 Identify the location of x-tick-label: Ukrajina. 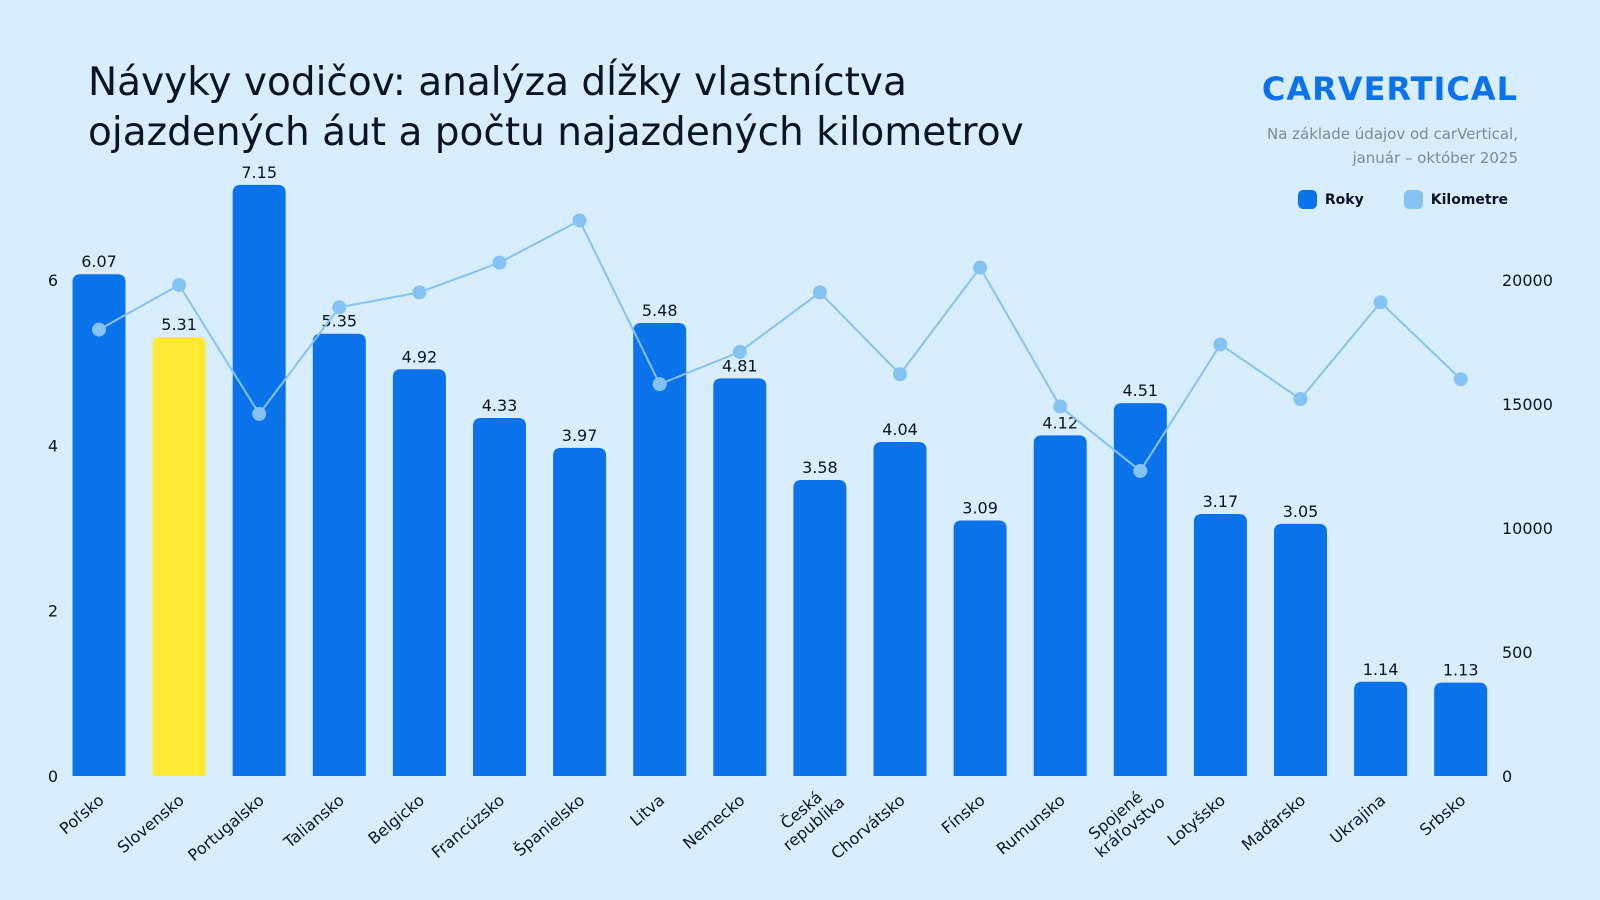
(1357, 819).